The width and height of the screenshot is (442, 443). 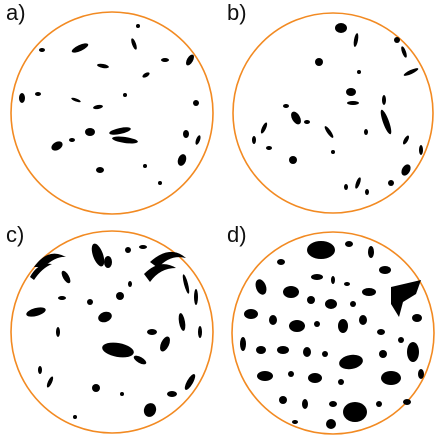 What do you see at coordinates (237, 12) in the screenshot?
I see `panel-label: b)` at bounding box center [237, 12].